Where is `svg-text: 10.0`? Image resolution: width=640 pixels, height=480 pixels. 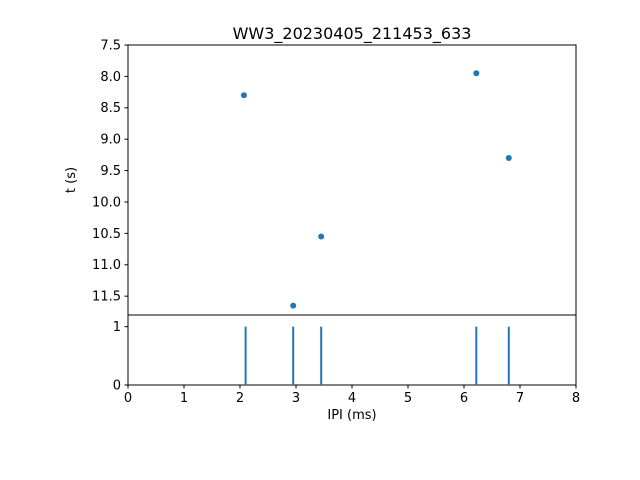 svg-text: 10.0 is located at coordinates (106, 202).